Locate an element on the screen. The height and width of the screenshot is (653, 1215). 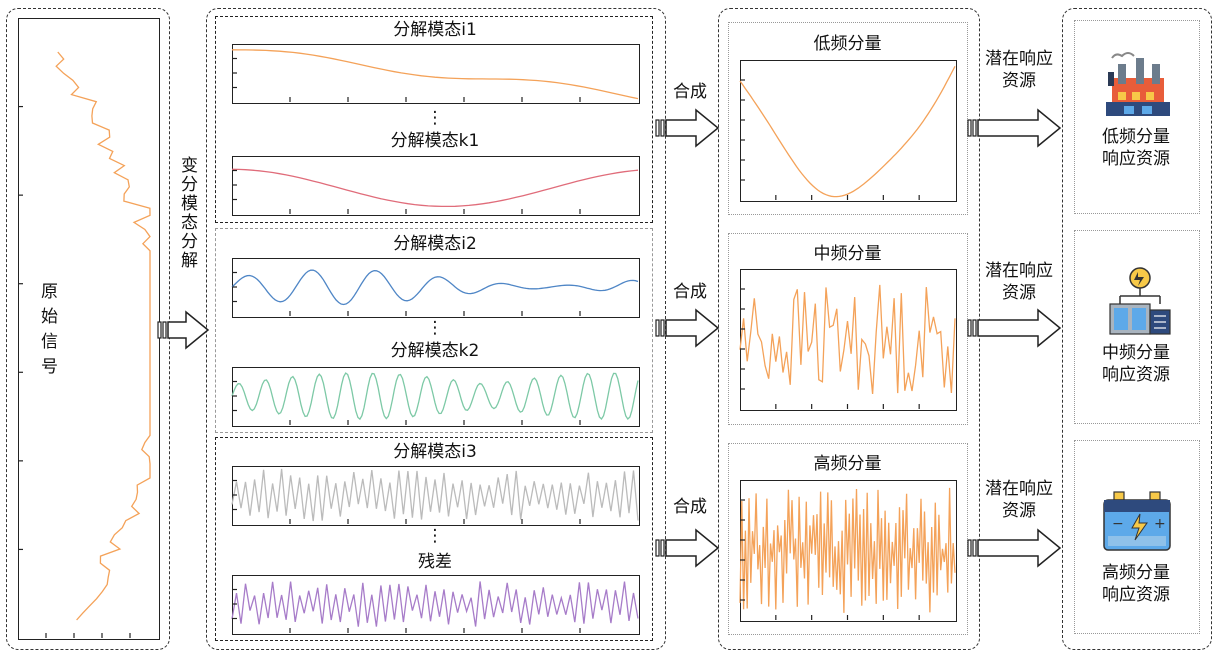
mode-i1-title: 分解模态i1 is located at coordinates (435, 30).